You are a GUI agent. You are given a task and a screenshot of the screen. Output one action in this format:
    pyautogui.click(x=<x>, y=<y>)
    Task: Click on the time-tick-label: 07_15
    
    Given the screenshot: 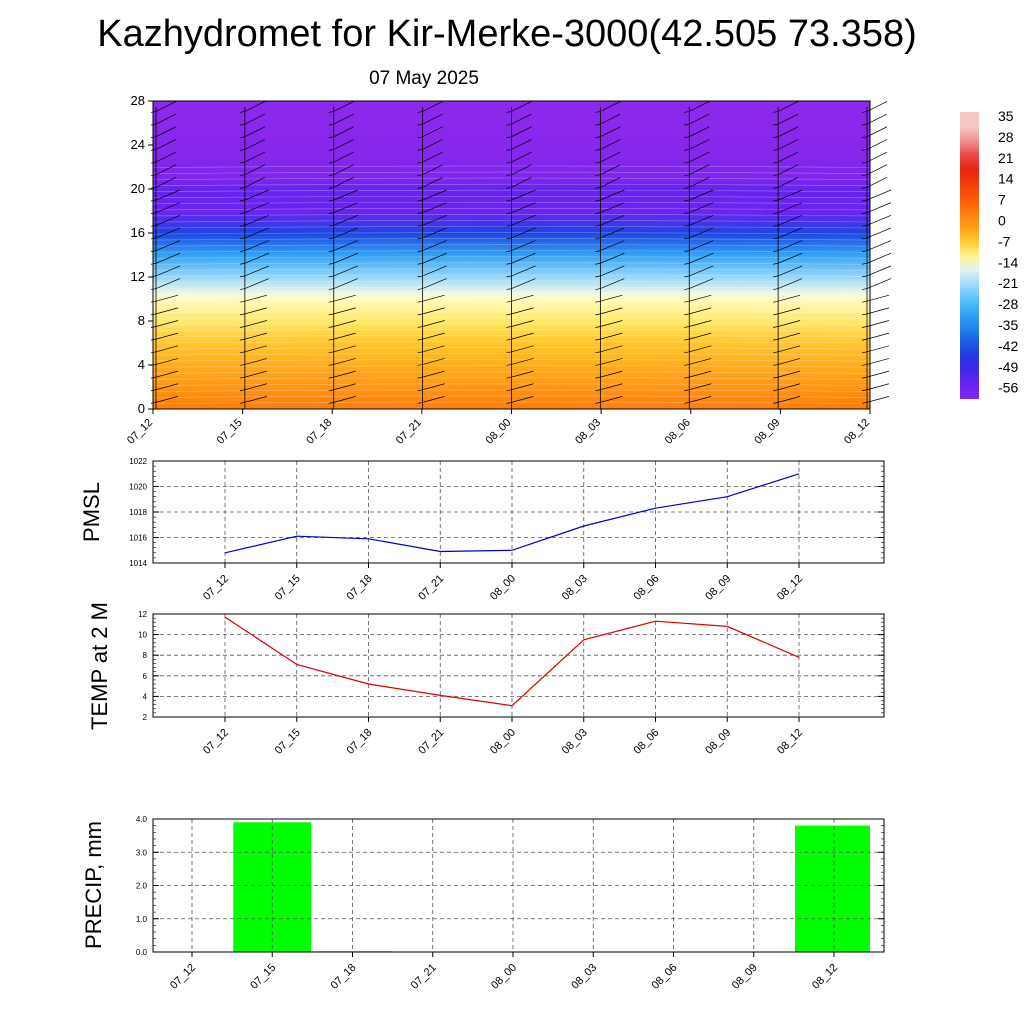 What is the action you would take?
    pyautogui.click(x=288, y=742)
    